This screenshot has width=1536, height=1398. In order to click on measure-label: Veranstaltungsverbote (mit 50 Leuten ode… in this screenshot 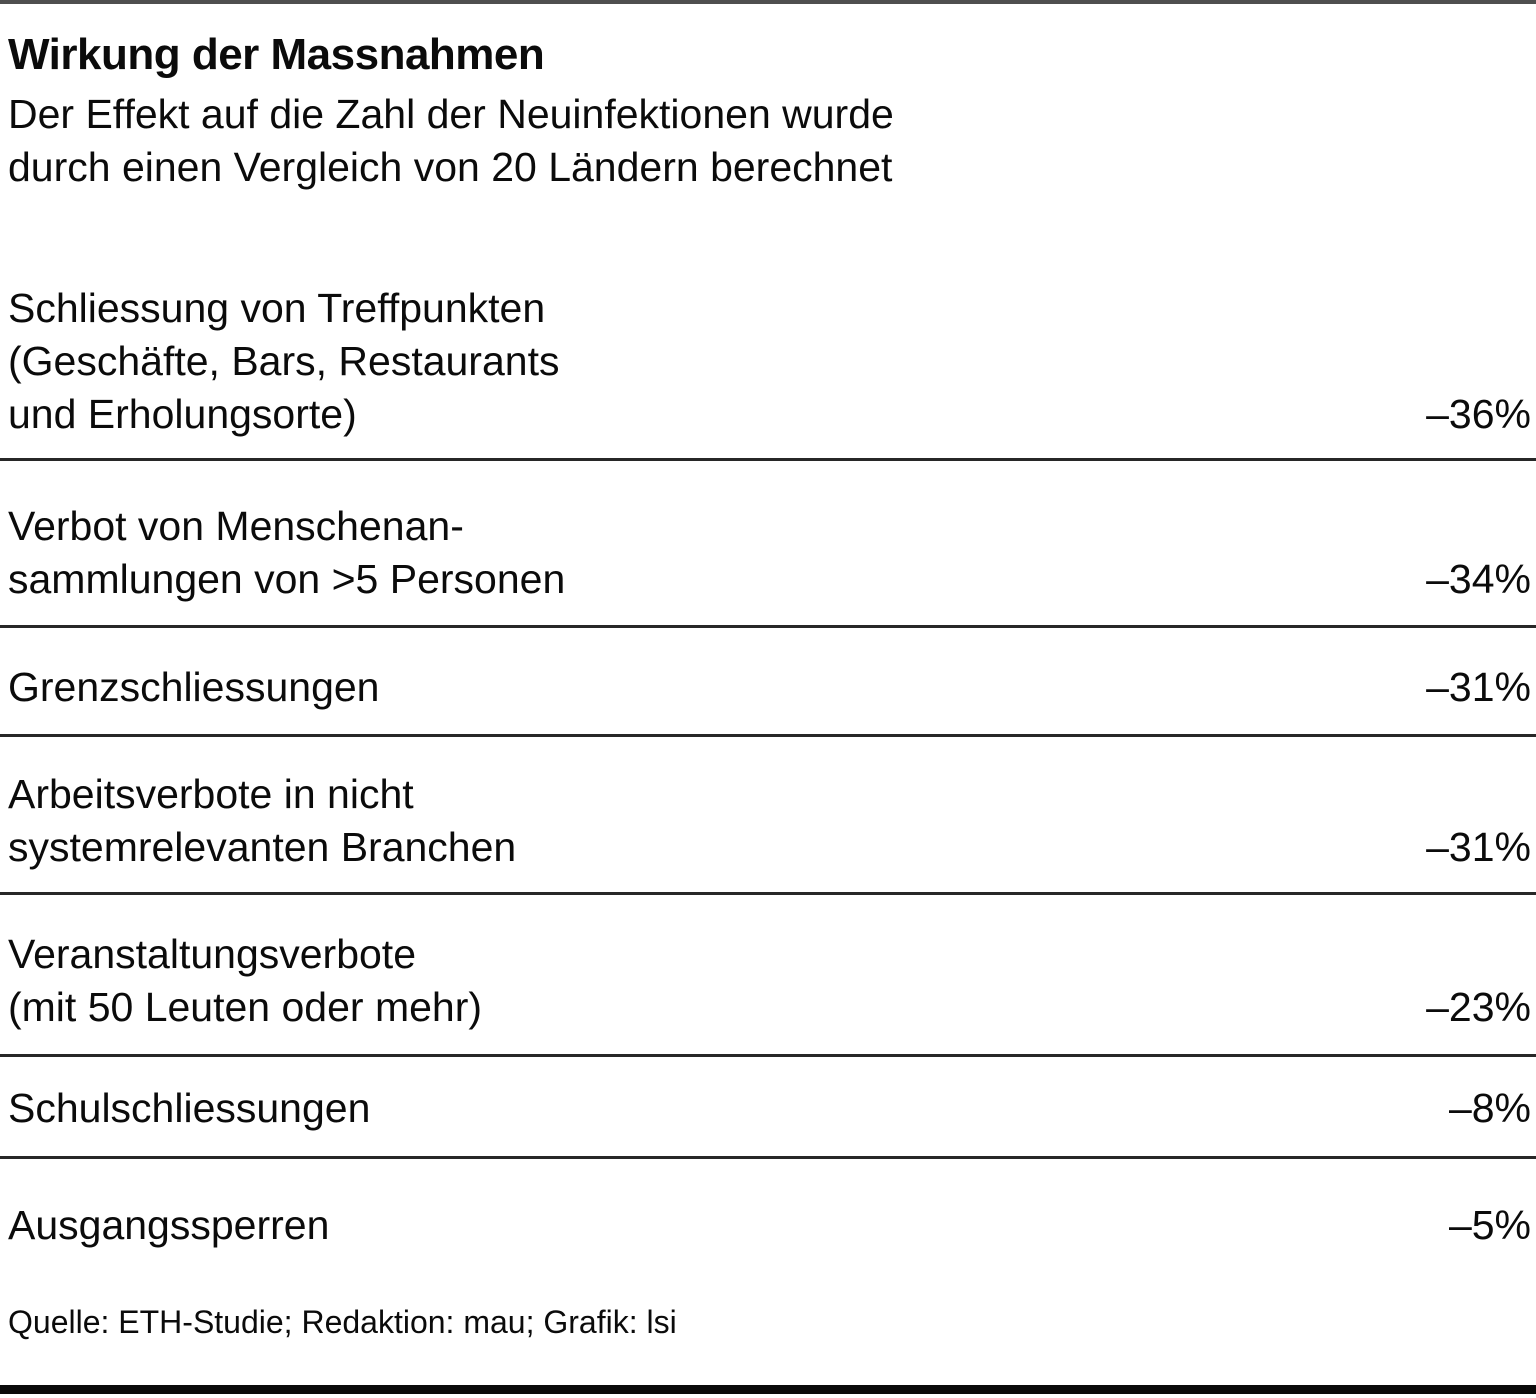, I will do `click(245, 980)`.